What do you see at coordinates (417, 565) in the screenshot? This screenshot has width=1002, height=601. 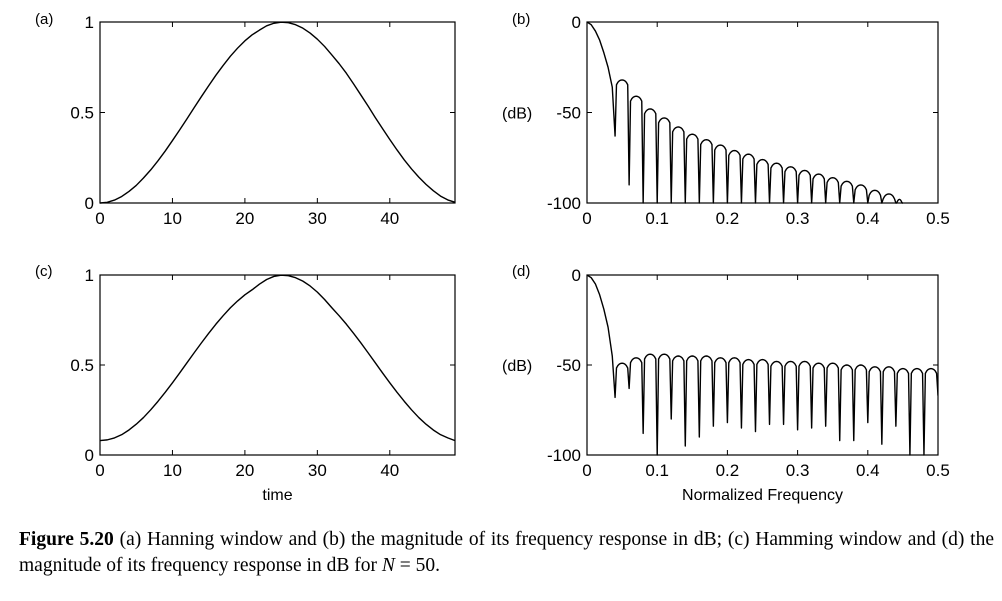 I see `caption-text-end: = 50.` at bounding box center [417, 565].